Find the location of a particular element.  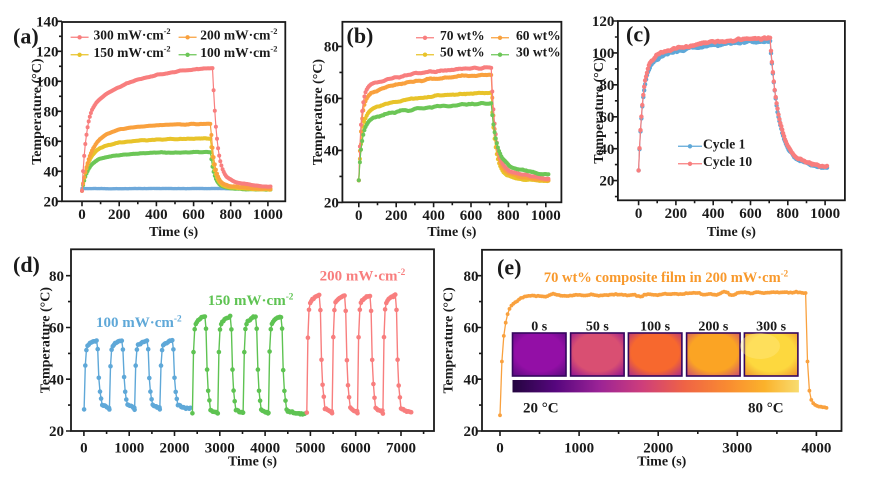

svg-text: Cycle 10 is located at coordinates (727, 161).